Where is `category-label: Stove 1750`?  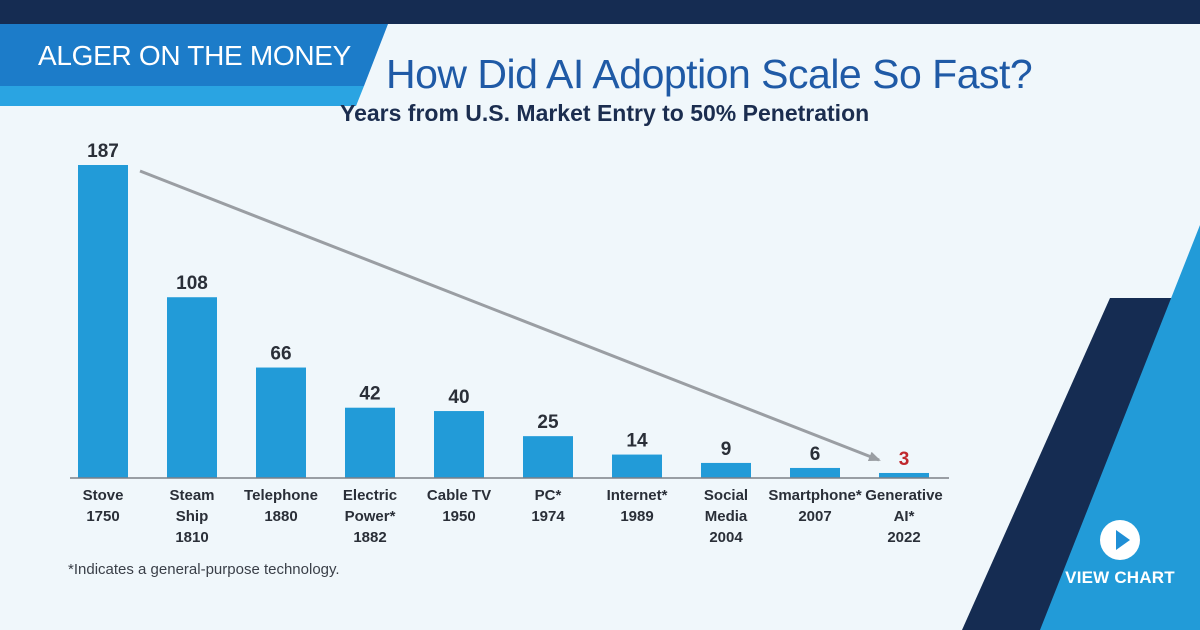 category-label: Stove 1750 is located at coordinates (103, 506).